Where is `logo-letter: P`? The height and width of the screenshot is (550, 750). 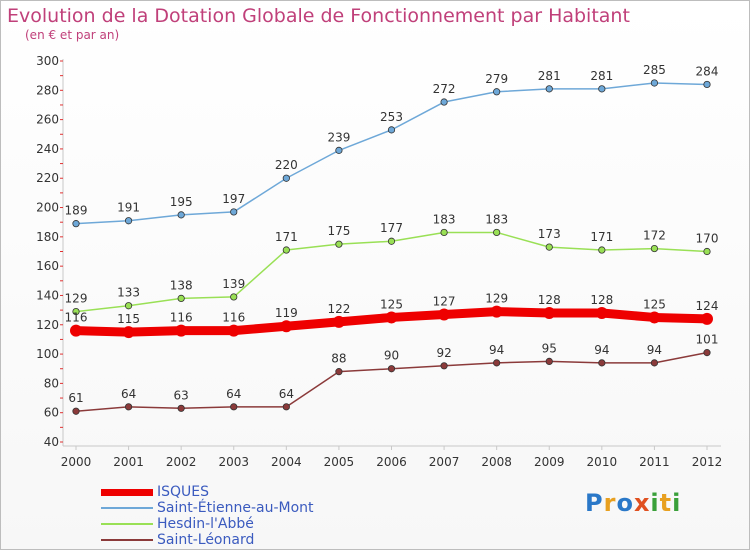
logo-letter: P is located at coordinates (594, 503).